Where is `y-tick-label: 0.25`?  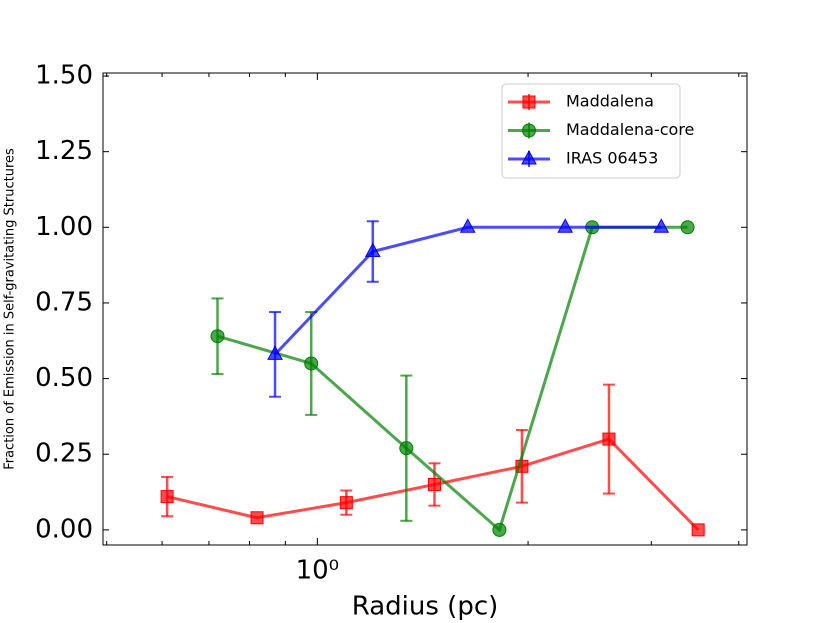
y-tick-label: 0.25 is located at coordinates (64, 454).